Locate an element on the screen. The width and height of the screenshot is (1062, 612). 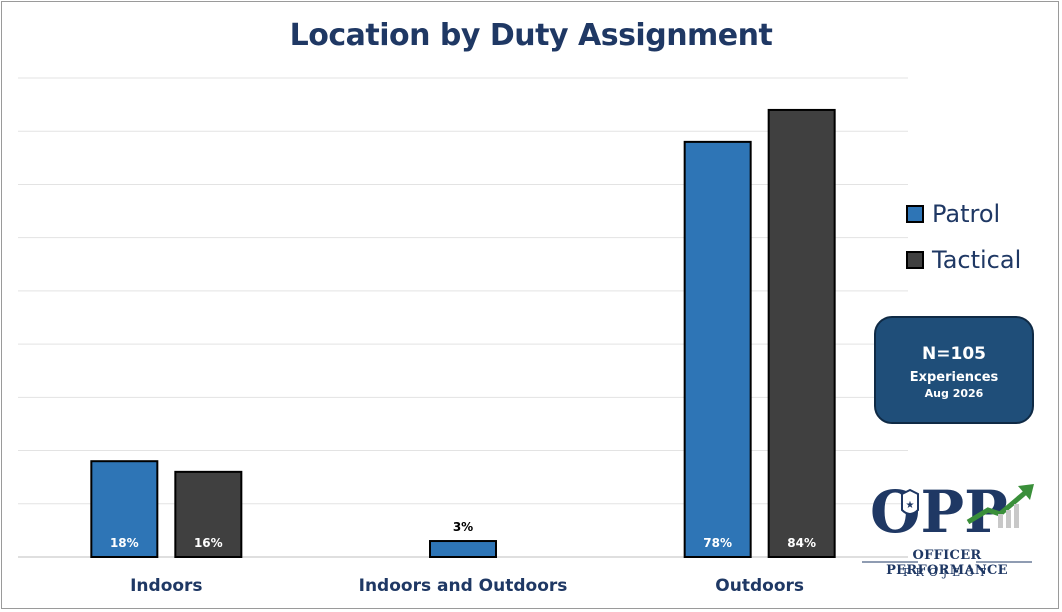
data-label: 16% is located at coordinates (208, 543).